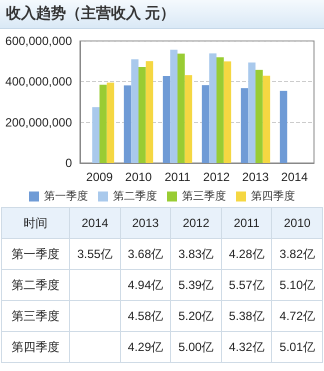 The height and width of the screenshot is (371, 324). Describe the element at coordinates (36, 347) in the screenshot. I see `y-tick-label: 第四季度` at that location.